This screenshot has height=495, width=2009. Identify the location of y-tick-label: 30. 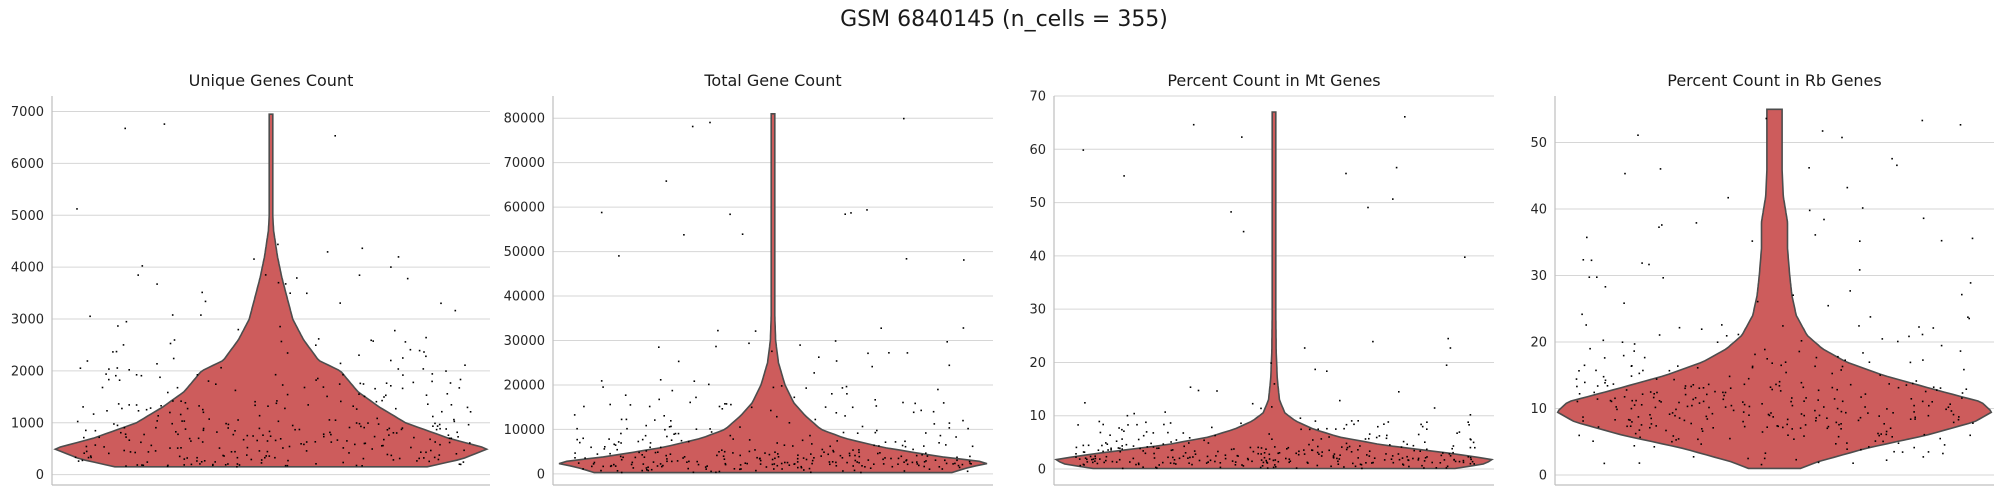
(1037, 310).